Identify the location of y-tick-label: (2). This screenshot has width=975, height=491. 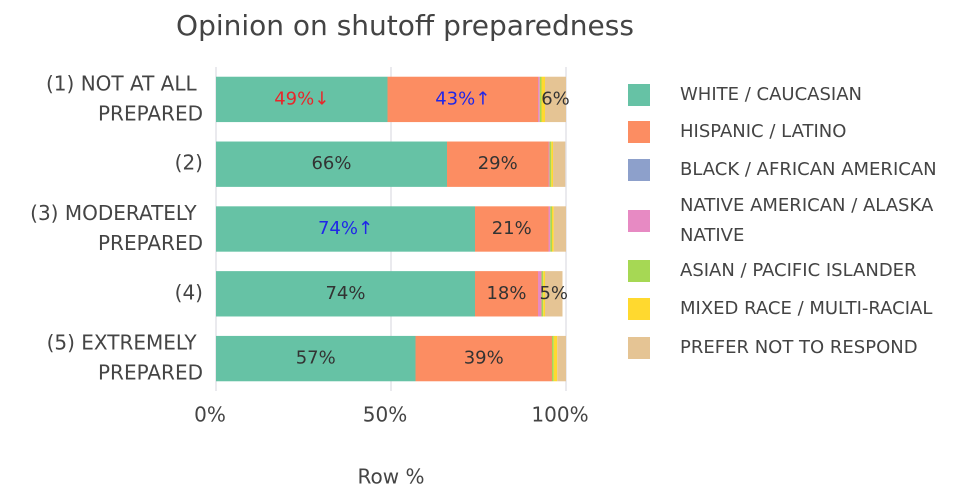
(189, 163).